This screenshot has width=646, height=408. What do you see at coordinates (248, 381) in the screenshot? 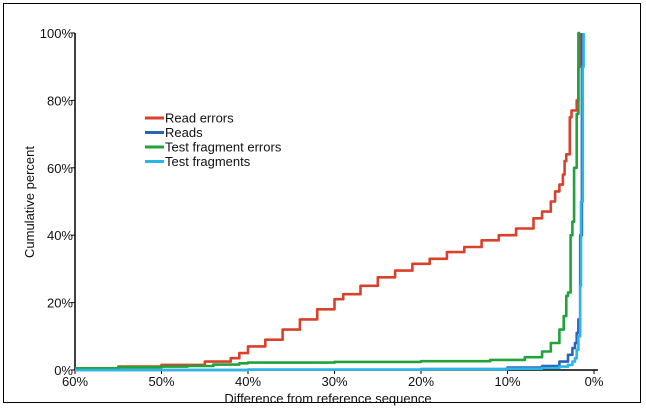
I see `x-tick-label: 40%` at bounding box center [248, 381].